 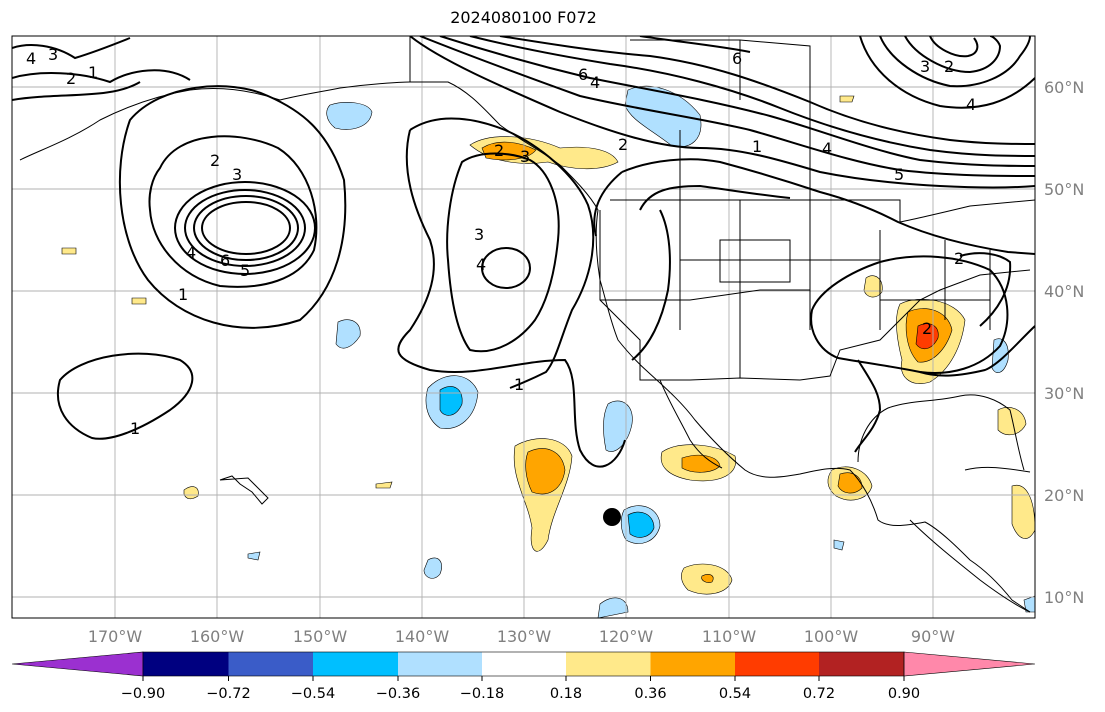 What do you see at coordinates (398, 694) in the screenshot?
I see `colorbar-tick-label: −0.36` at bounding box center [398, 694].